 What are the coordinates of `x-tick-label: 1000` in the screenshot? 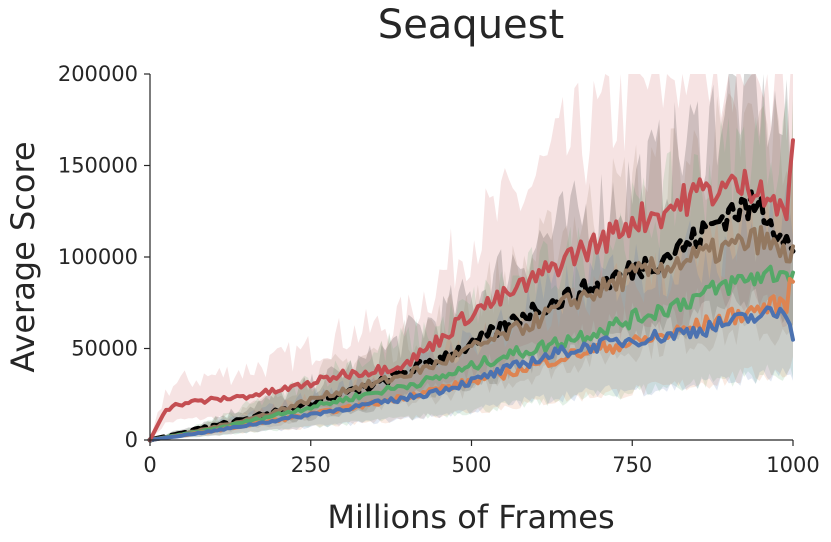 It's located at (792, 465).